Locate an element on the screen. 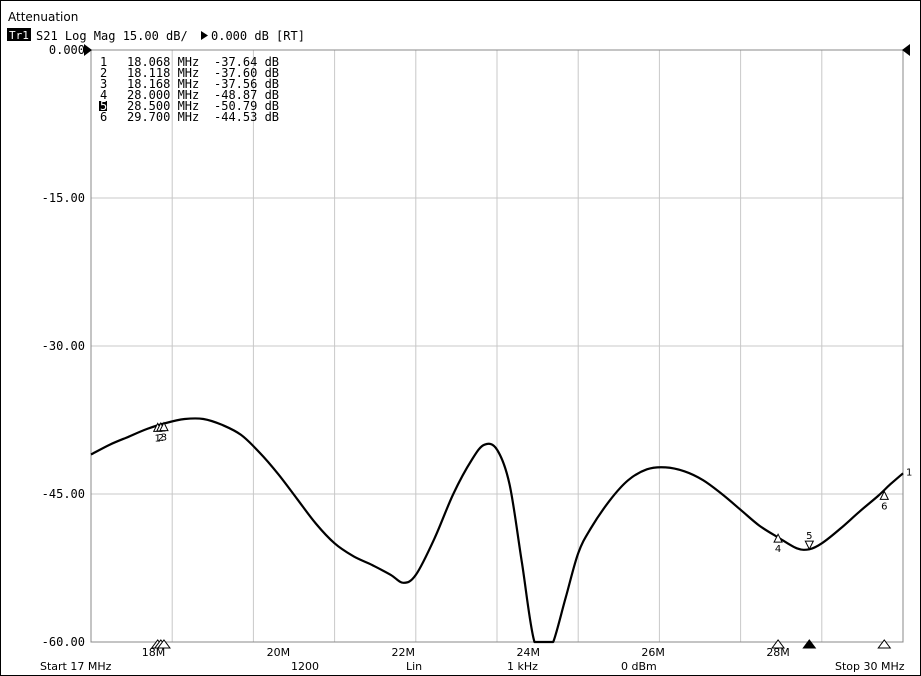 Image resolution: width=921 pixels, height=676 pixels. marker-table-freq: 18.168 MHz is located at coordinates (163, 84).